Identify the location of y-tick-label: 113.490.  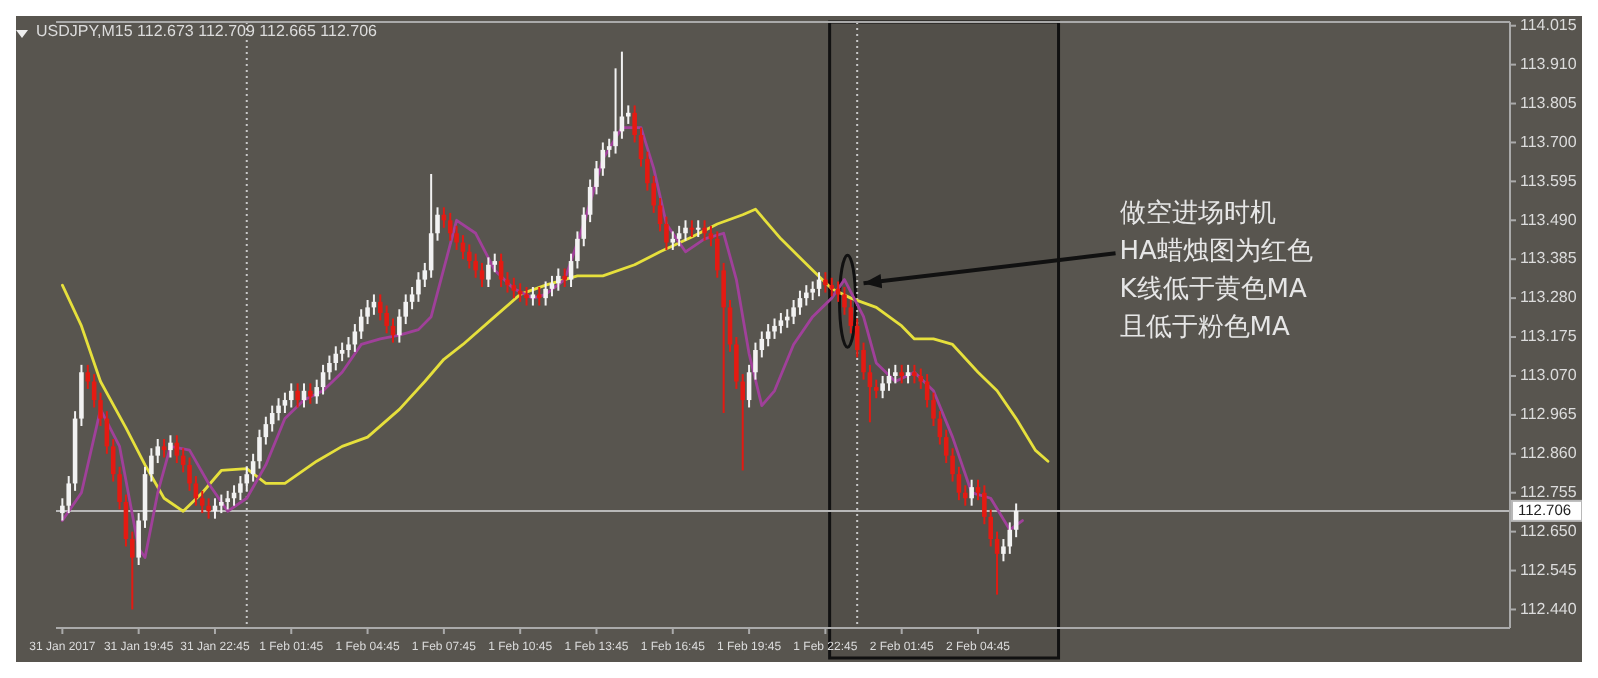
(1549, 219).